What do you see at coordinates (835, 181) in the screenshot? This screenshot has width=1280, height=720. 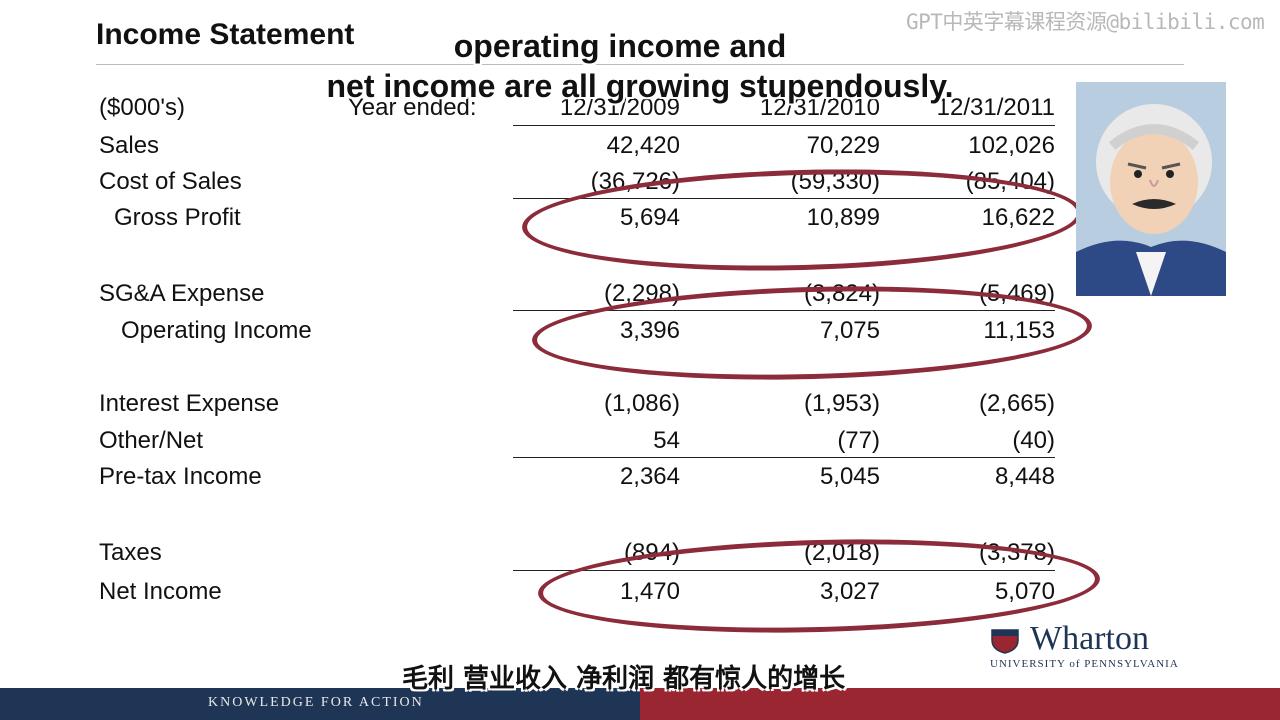 I see `cell-2010: (59,330)` at bounding box center [835, 181].